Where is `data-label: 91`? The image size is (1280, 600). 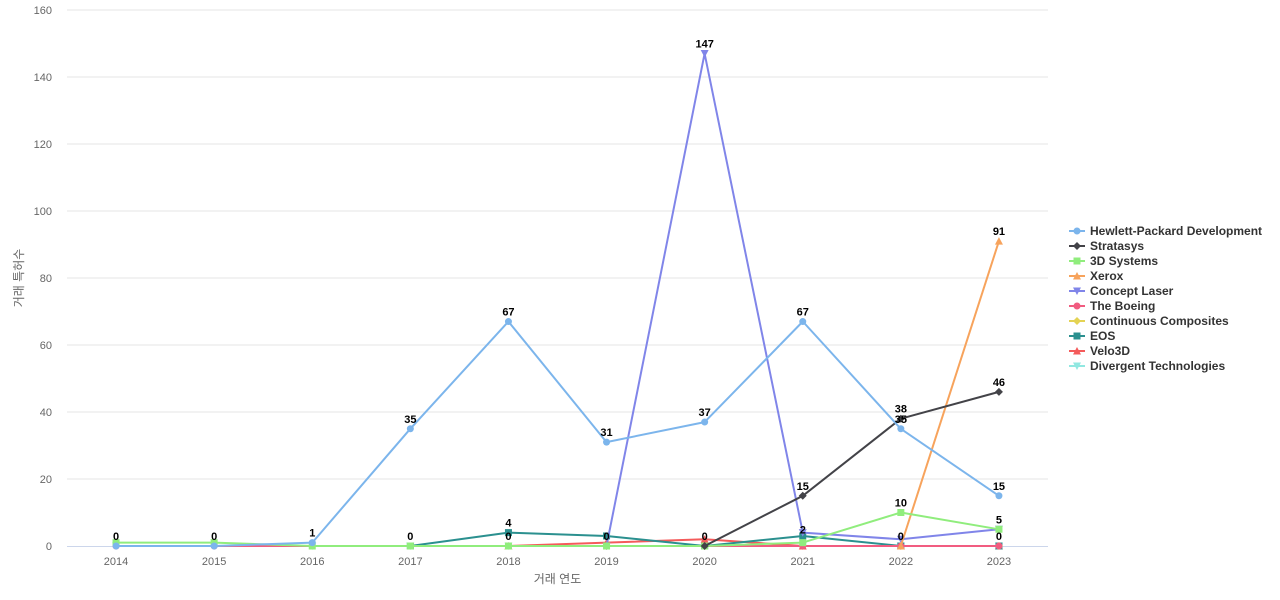
data-label: 91 is located at coordinates (999, 232).